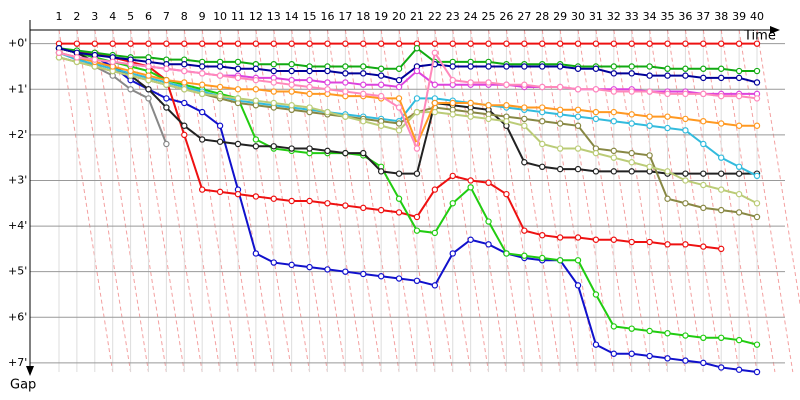 This screenshot has width=800, height=400. I want to click on x-tick-label: 4, so click(112, 16).